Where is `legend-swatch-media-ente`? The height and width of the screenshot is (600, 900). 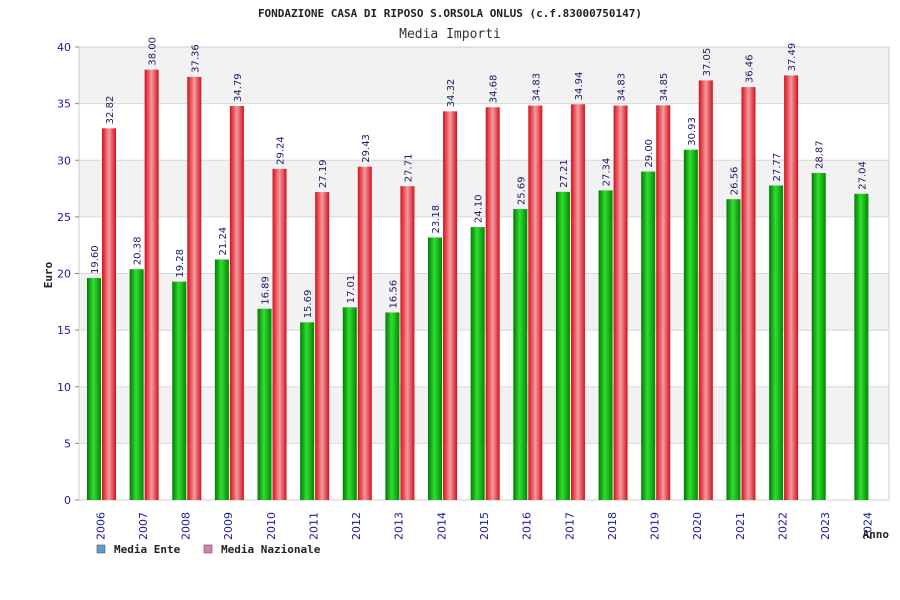 legend-swatch-media-ente is located at coordinates (101, 549).